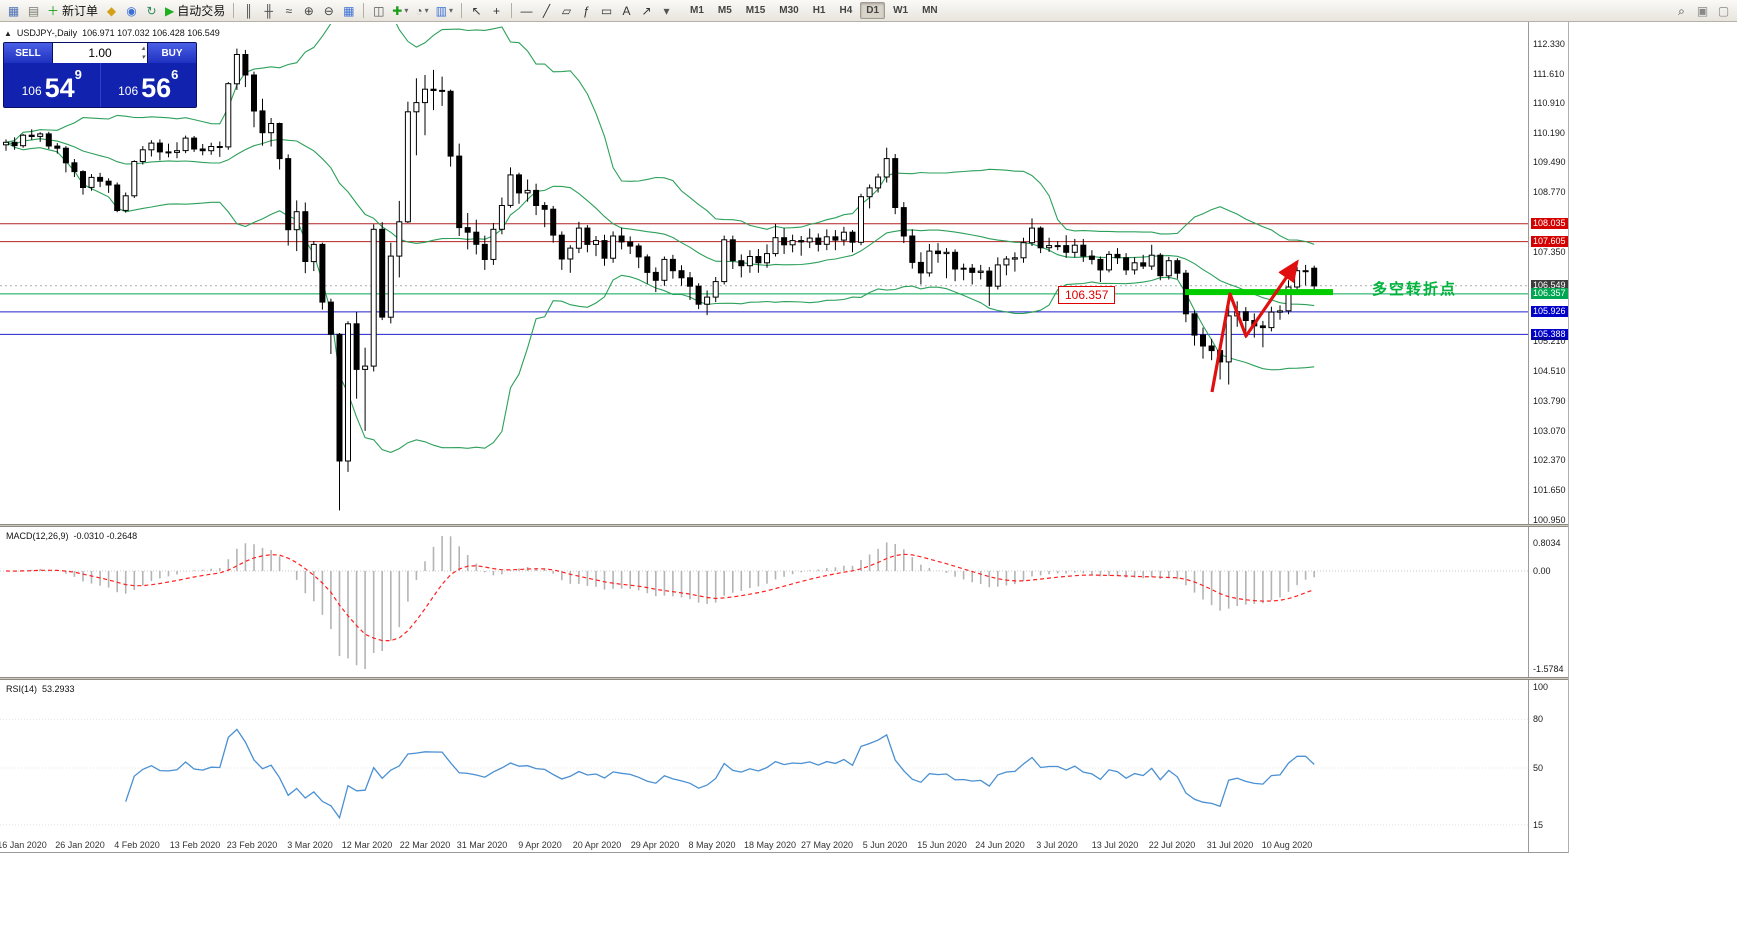  What do you see at coordinates (8, 33) in the screenshot?
I see `collapse-panel-icon: ▲` at bounding box center [8, 33].